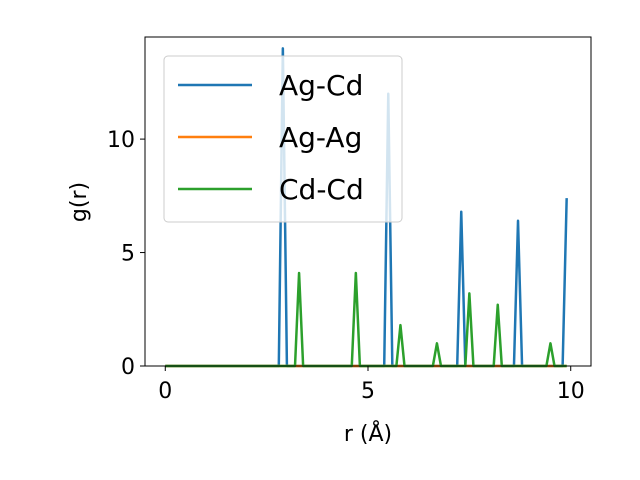 The image size is (640, 480). I want to click on y-tick-label: 10, so click(121, 140).